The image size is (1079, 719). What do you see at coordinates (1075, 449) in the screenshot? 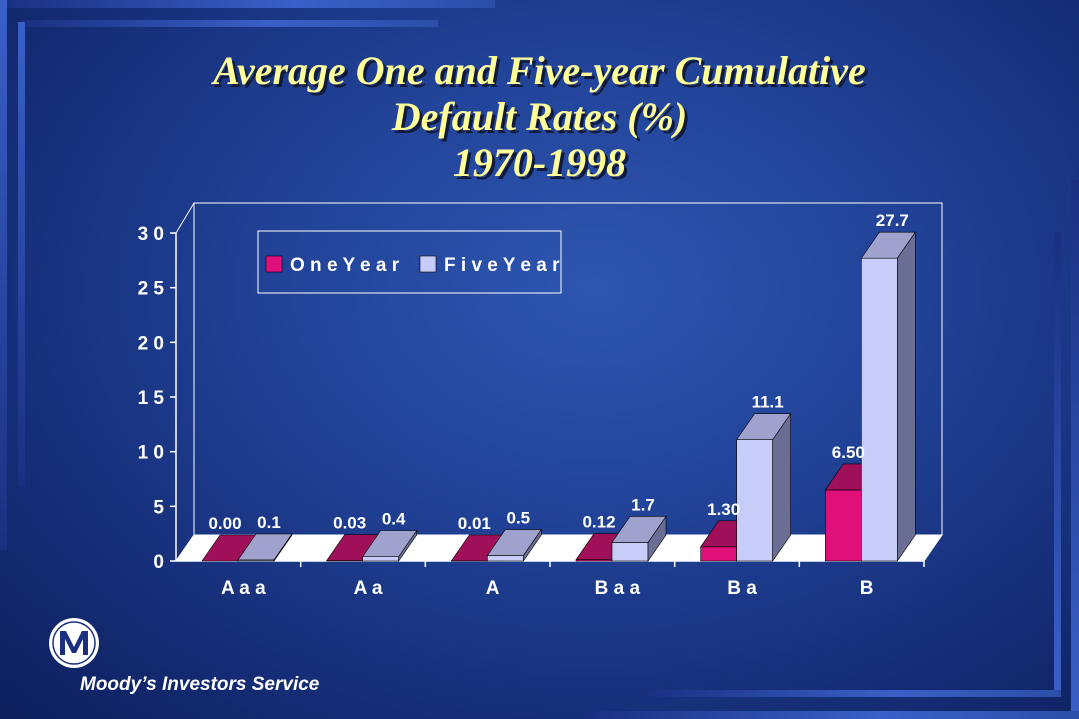
I see `frame-right-bar` at bounding box center [1075, 449].